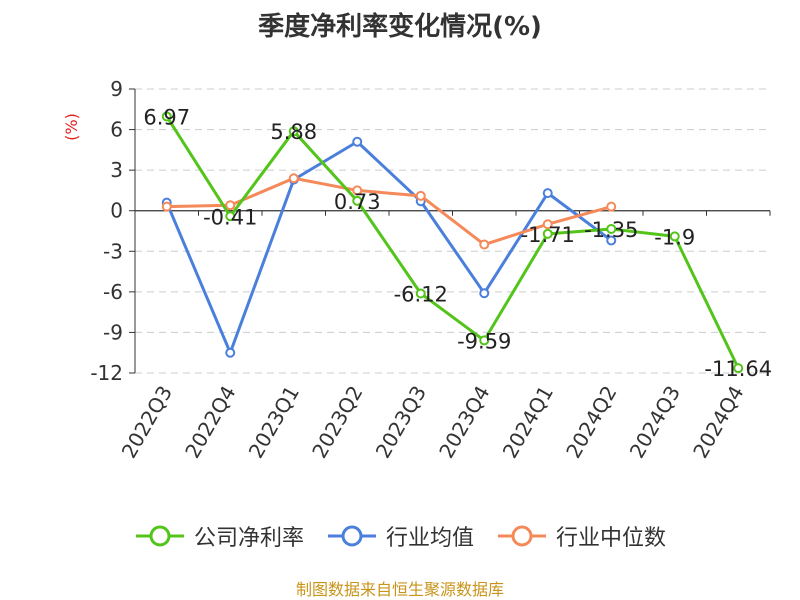 The height and width of the screenshot is (600, 800). Describe the element at coordinates (655, 422) in the screenshot. I see `x-tick-label: 2024Q3` at that location.